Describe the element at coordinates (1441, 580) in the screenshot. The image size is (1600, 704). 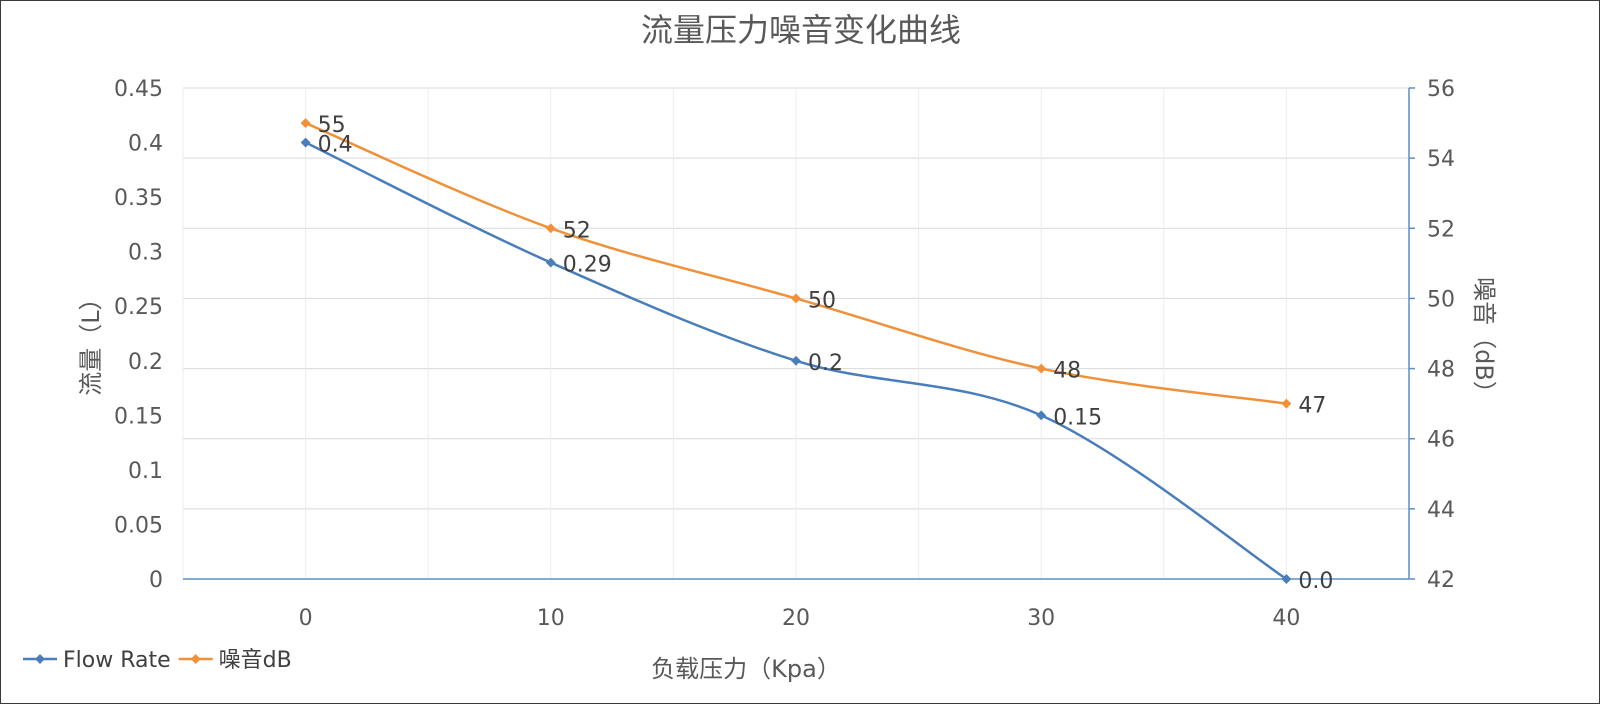
I see `y-right-tick-label: 42` at that location.